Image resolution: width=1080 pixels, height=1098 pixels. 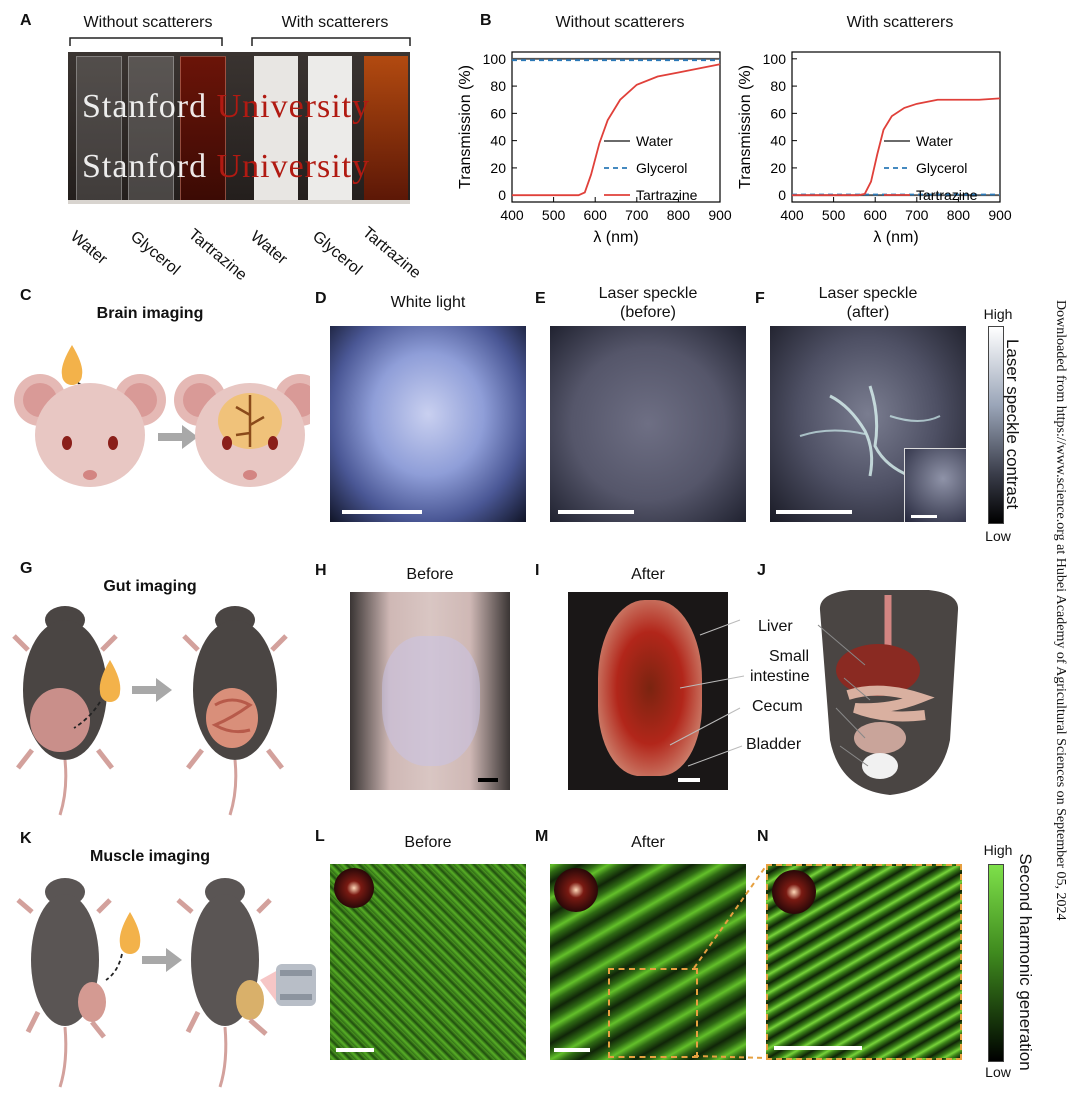 I want to click on cuvette-label-water-1: Water, so click(x=89, y=248).